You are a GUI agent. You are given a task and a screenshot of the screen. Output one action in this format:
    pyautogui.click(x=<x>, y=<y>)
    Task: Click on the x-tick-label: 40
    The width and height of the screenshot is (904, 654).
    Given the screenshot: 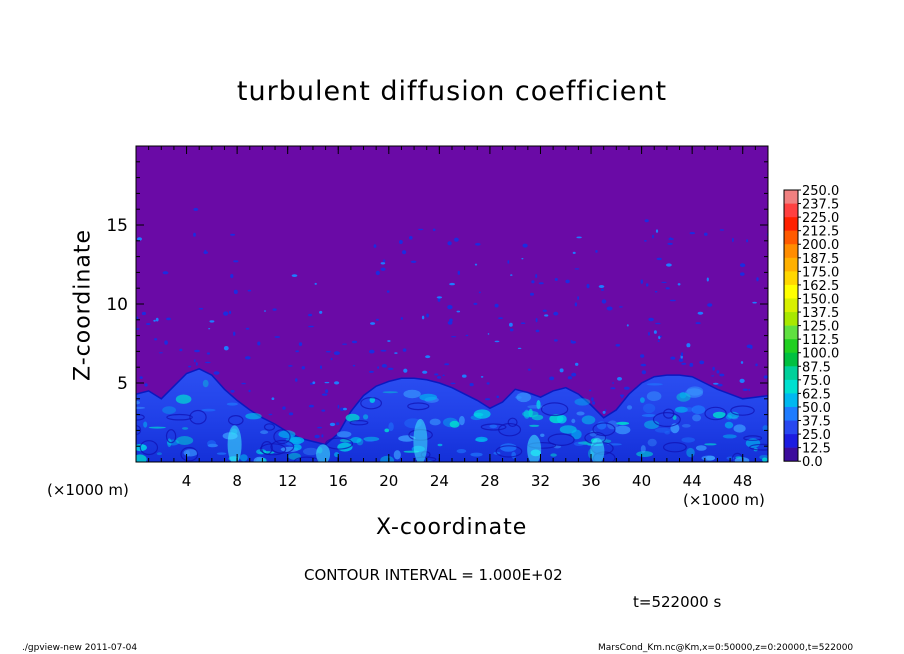 What is the action you would take?
    pyautogui.click(x=641, y=481)
    